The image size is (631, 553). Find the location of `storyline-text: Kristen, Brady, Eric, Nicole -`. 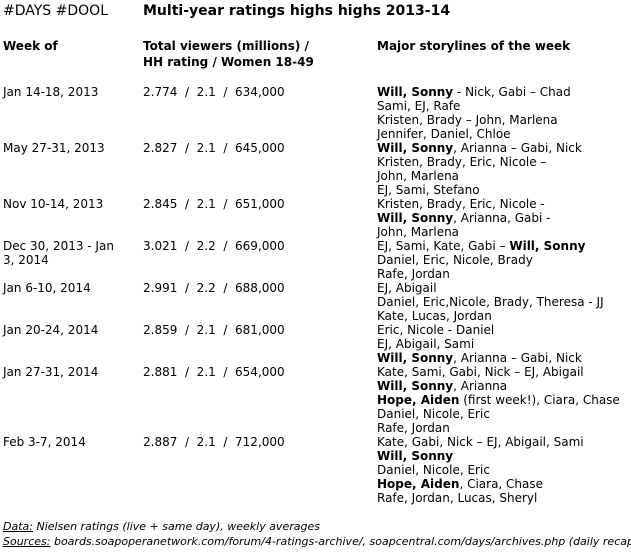

storyline-text: Kristen, Brady, Eric, Nicole - is located at coordinates (461, 204).